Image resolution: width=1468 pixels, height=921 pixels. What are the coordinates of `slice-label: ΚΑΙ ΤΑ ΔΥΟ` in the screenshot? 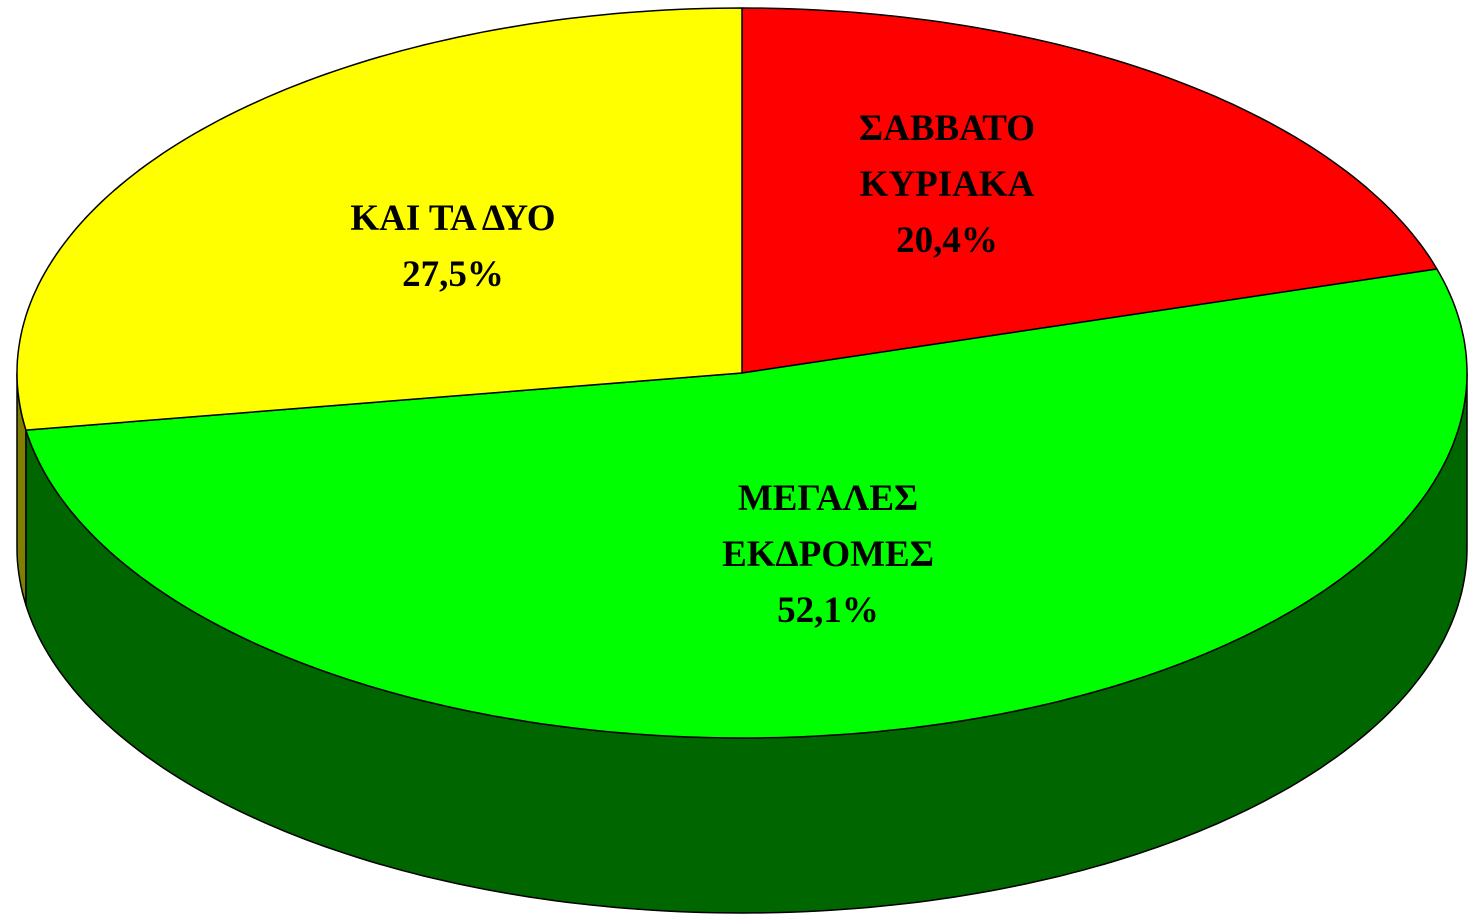 It's located at (452, 218).